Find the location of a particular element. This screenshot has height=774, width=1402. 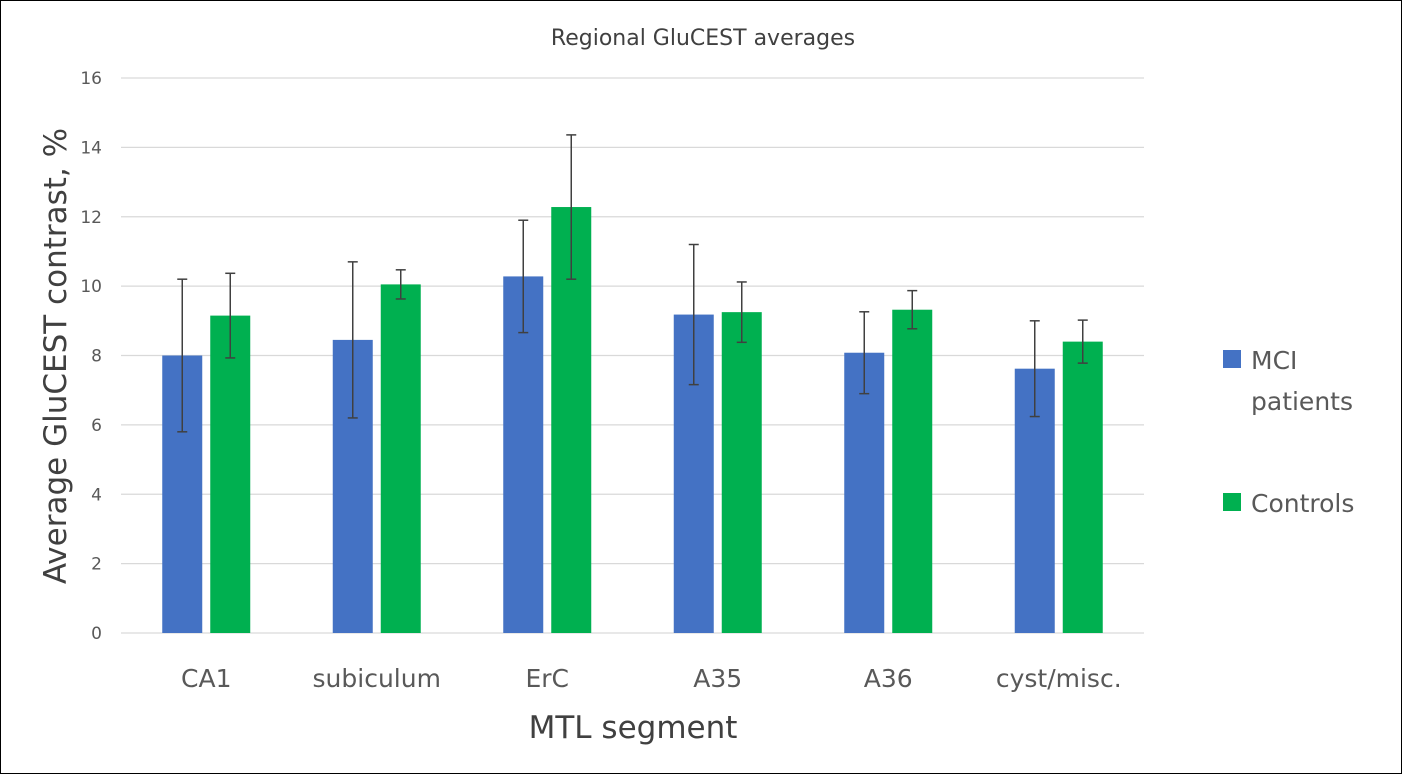

x-tick-label: subiculum is located at coordinates (377, 678).